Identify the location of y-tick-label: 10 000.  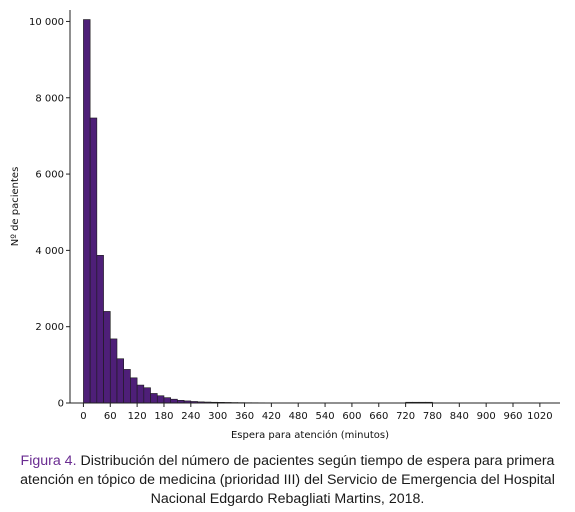
(46, 22).